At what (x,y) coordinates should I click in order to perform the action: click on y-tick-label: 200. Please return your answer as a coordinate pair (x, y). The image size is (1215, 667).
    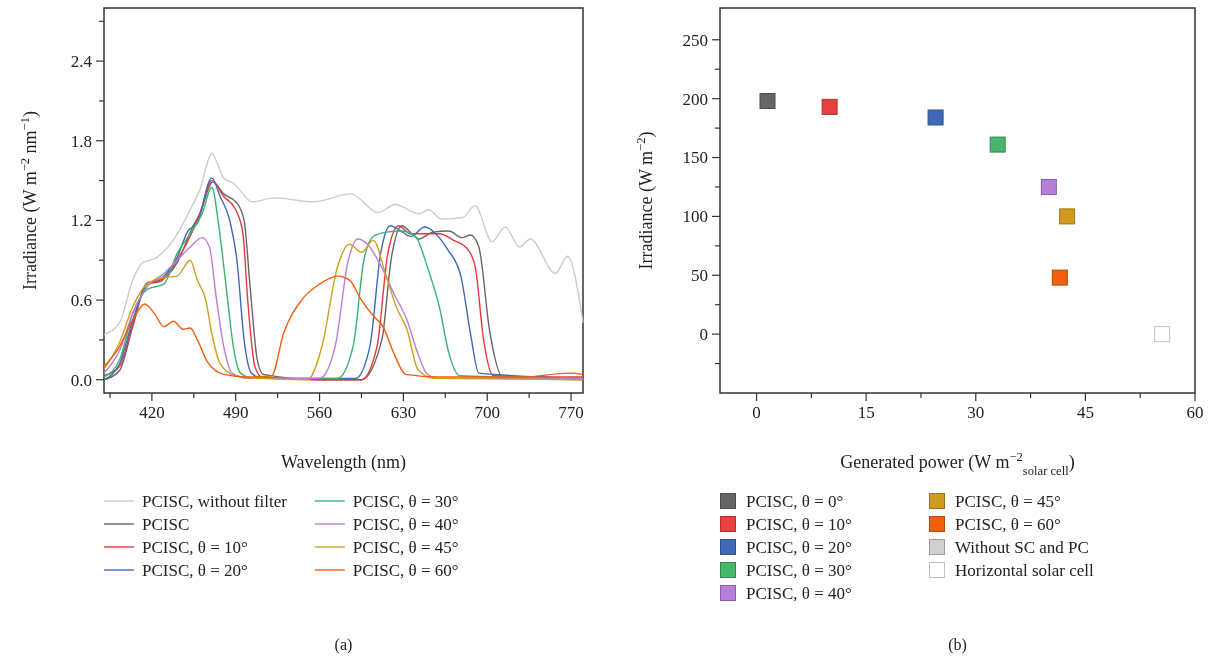
    Looking at the image, I should click on (695, 99).